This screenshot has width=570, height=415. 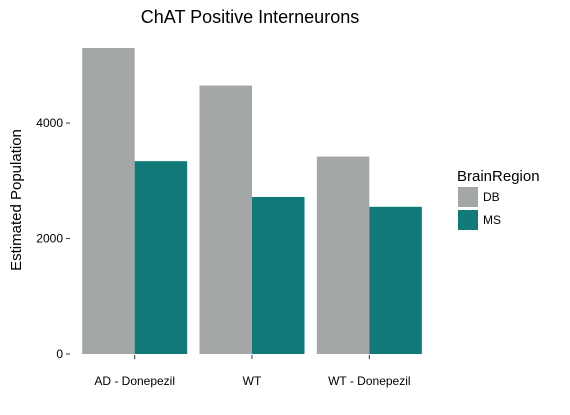 I want to click on legend-label-db: DB, so click(x=491, y=197).